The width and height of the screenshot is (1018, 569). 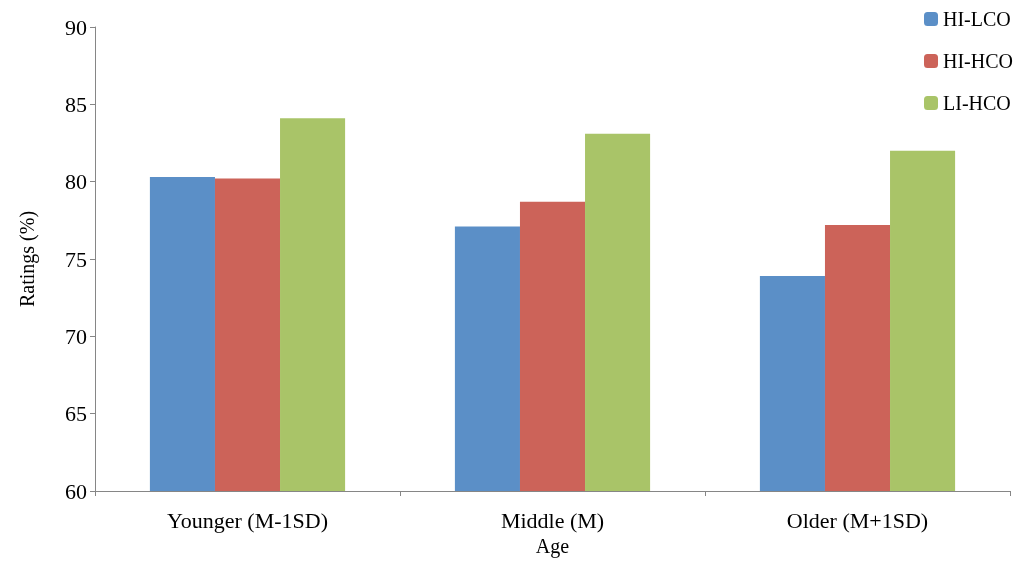 I want to click on y-tick-label: 90, so click(x=76, y=27).